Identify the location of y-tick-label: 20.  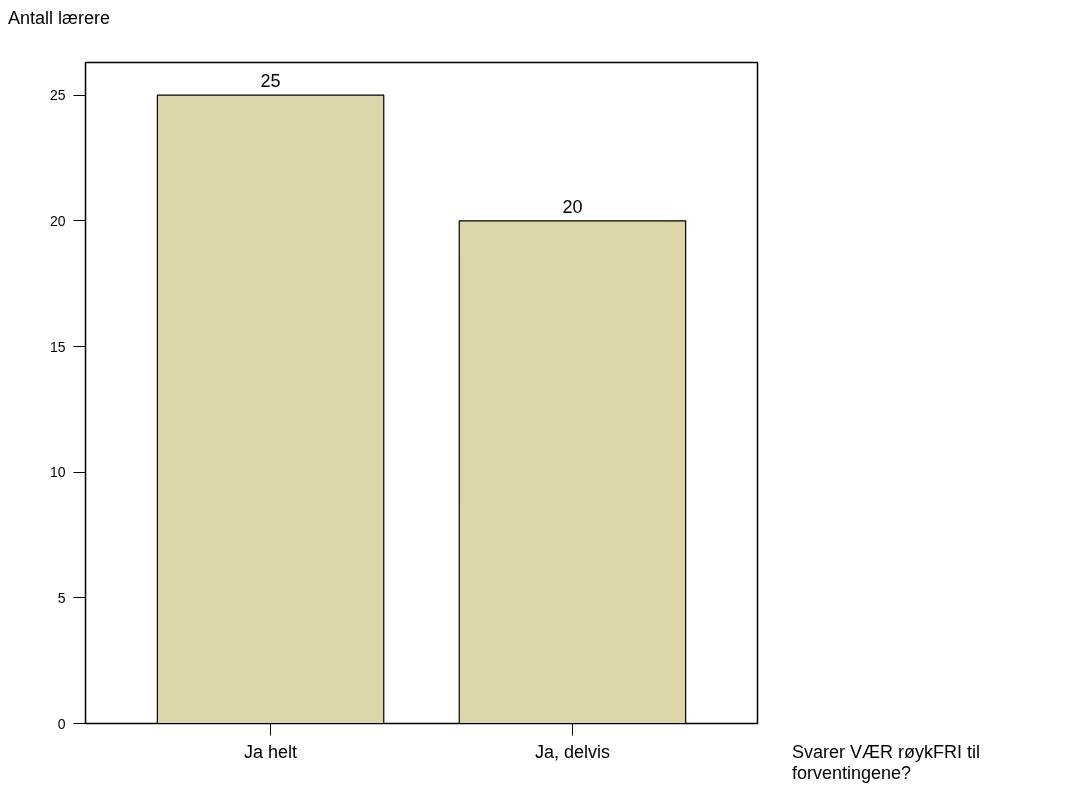
(57, 220).